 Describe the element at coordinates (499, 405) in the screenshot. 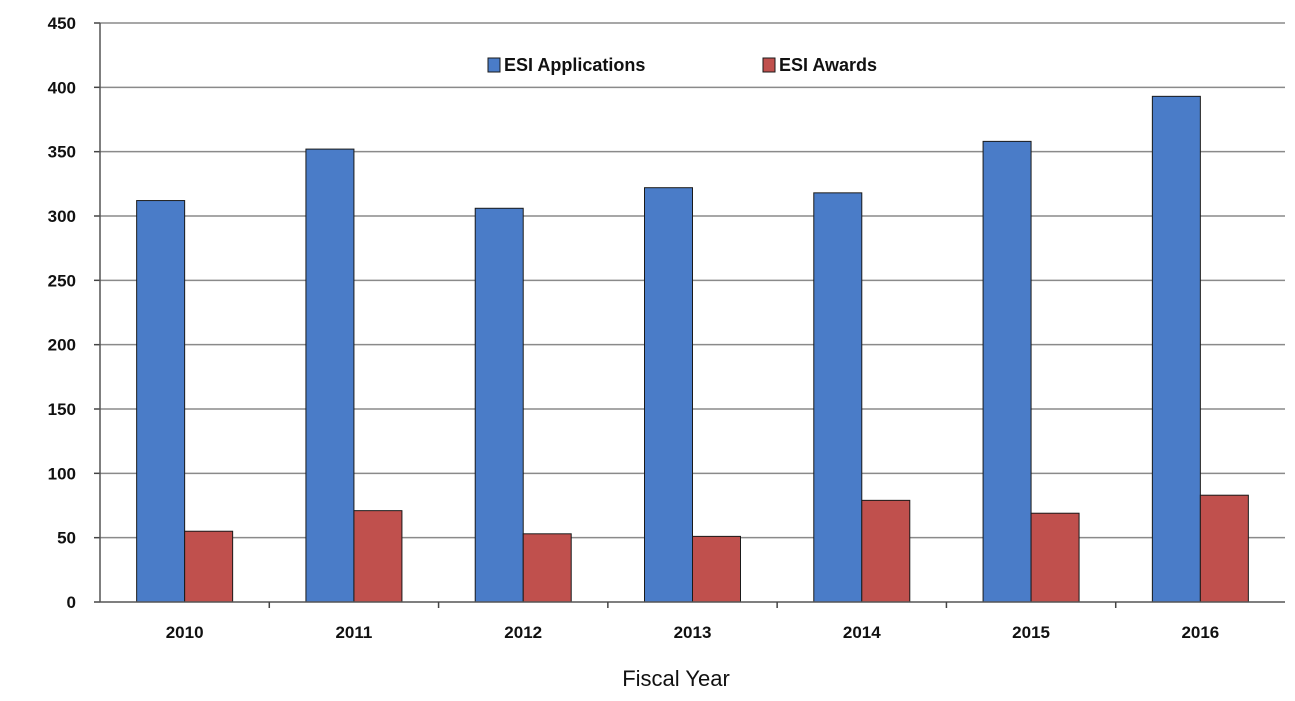

I see `bar-applications-2012` at that location.